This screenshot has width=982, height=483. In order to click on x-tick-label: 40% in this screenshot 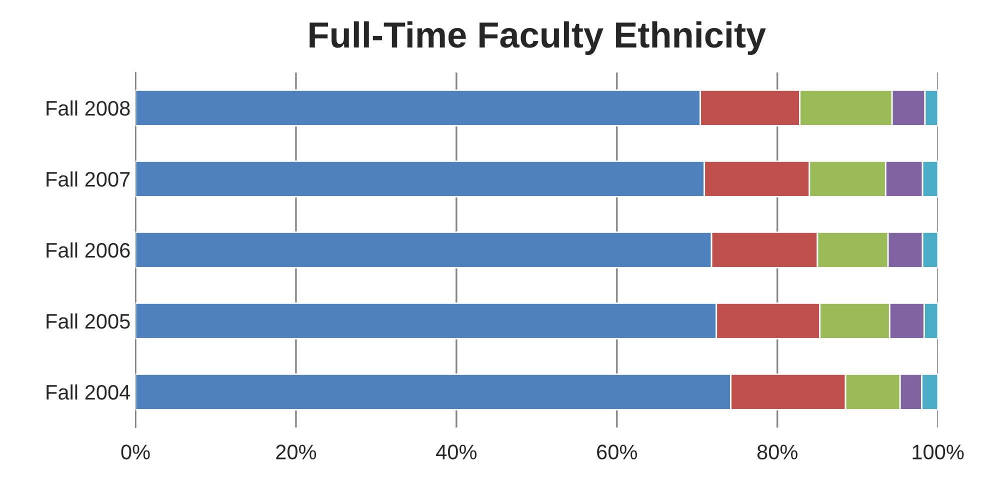, I will do `click(456, 452)`.